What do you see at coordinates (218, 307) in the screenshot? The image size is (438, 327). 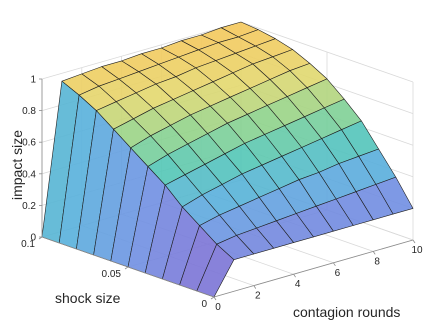 I see `x-tick-label: 0` at bounding box center [218, 307].